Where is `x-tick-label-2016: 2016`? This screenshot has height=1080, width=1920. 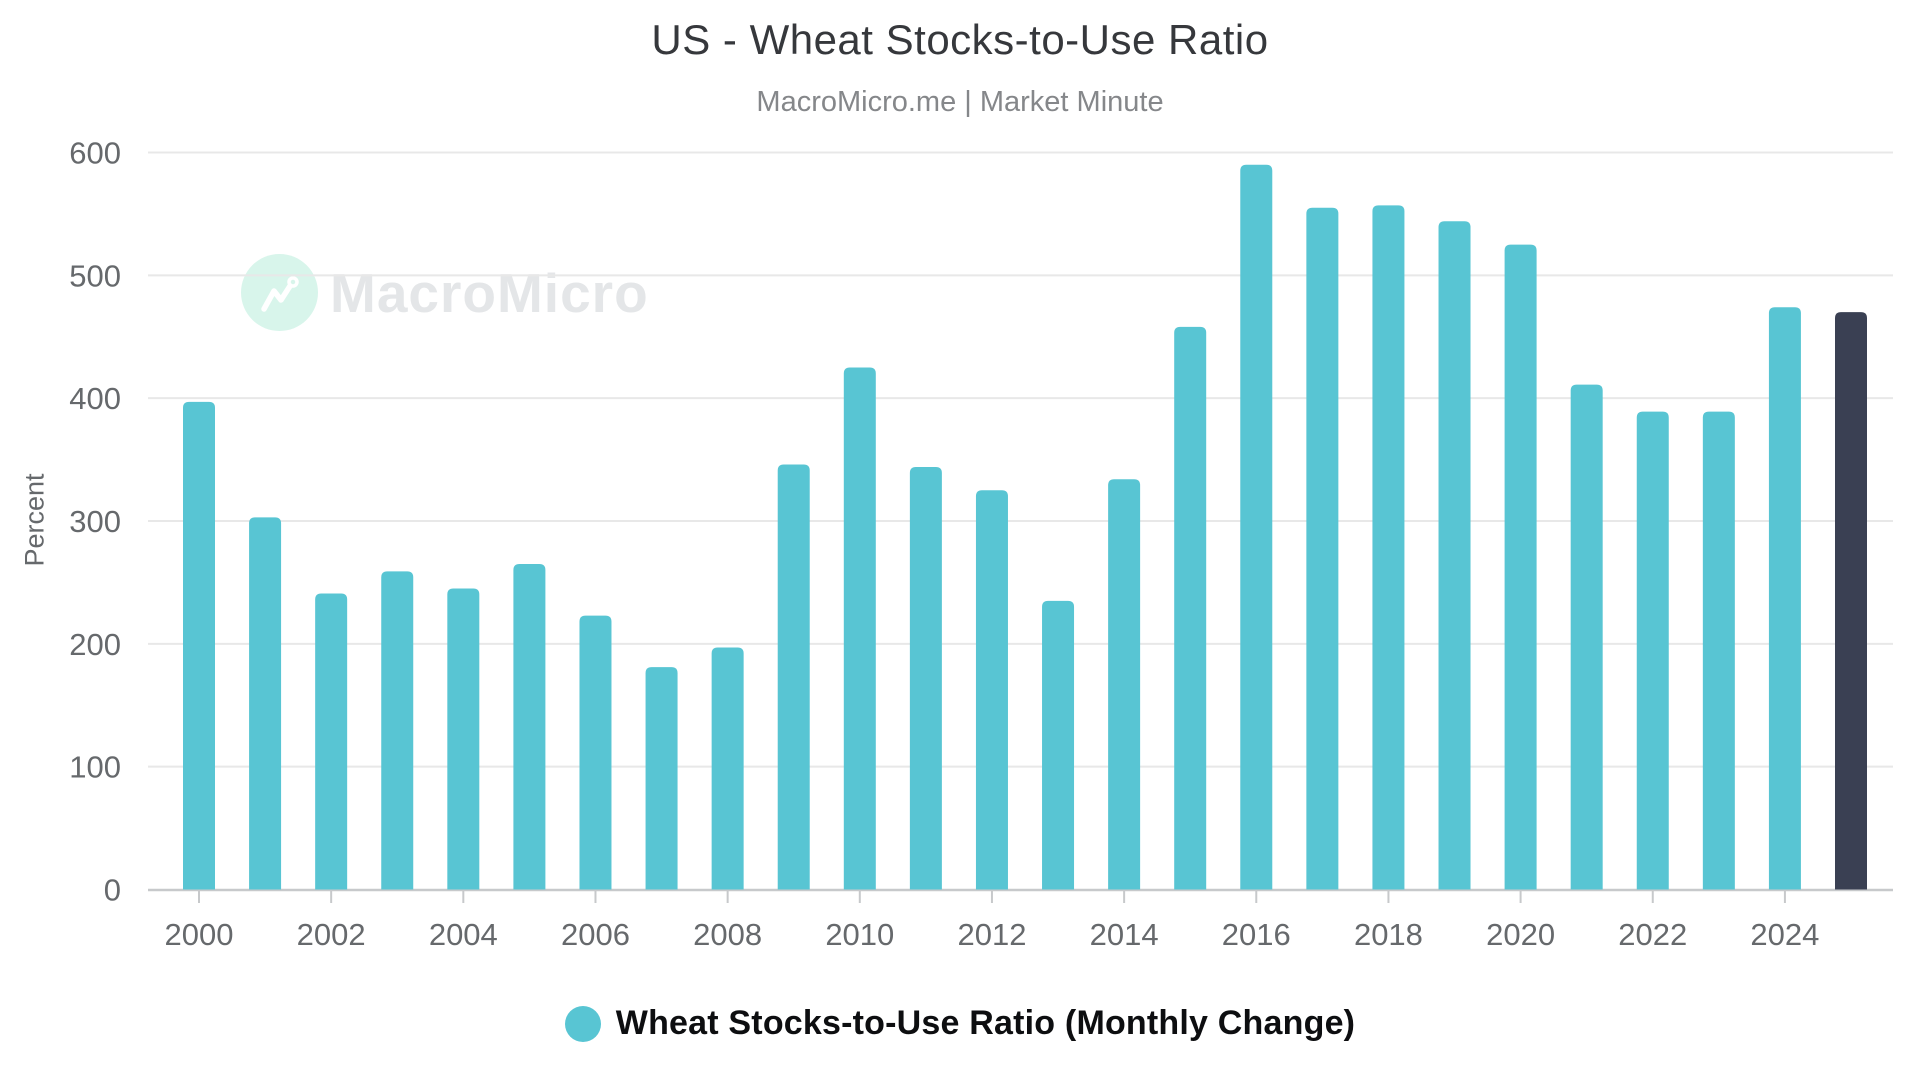
x-tick-label-2016: 2016 is located at coordinates (1256, 934).